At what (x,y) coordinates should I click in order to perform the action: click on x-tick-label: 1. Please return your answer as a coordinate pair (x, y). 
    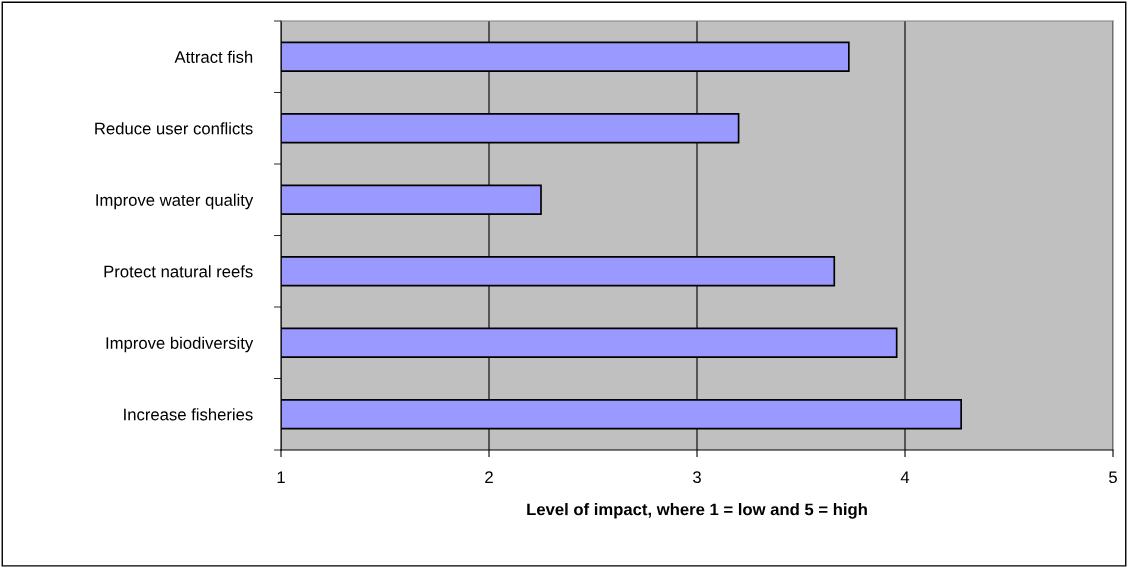
    Looking at the image, I should click on (281, 477).